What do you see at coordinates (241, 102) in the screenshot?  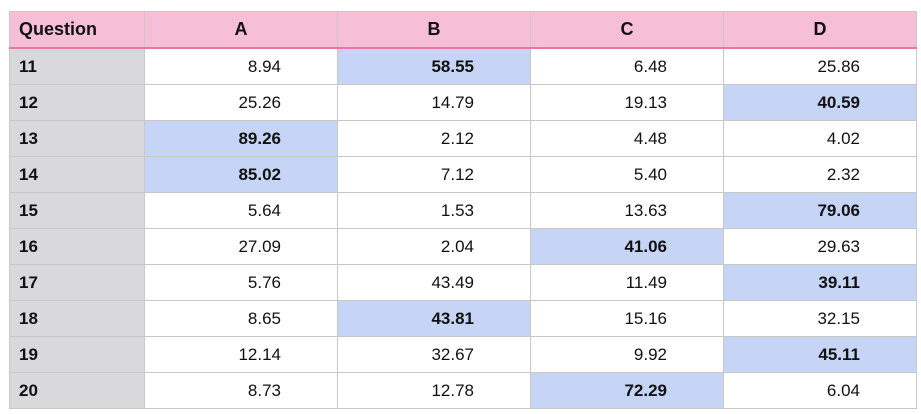 I see `value-cell-a: 25.26` at bounding box center [241, 102].